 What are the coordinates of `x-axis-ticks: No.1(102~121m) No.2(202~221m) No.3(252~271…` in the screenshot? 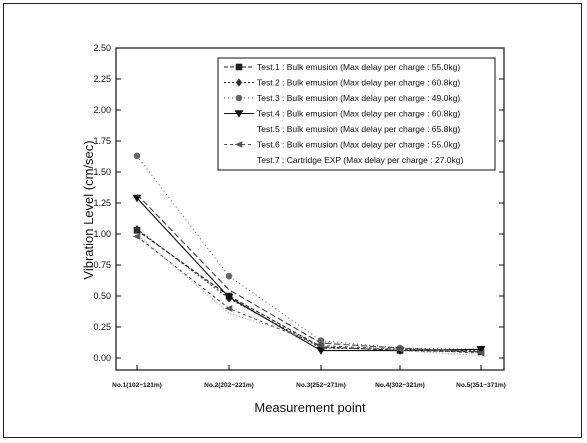 It's located at (309, 377).